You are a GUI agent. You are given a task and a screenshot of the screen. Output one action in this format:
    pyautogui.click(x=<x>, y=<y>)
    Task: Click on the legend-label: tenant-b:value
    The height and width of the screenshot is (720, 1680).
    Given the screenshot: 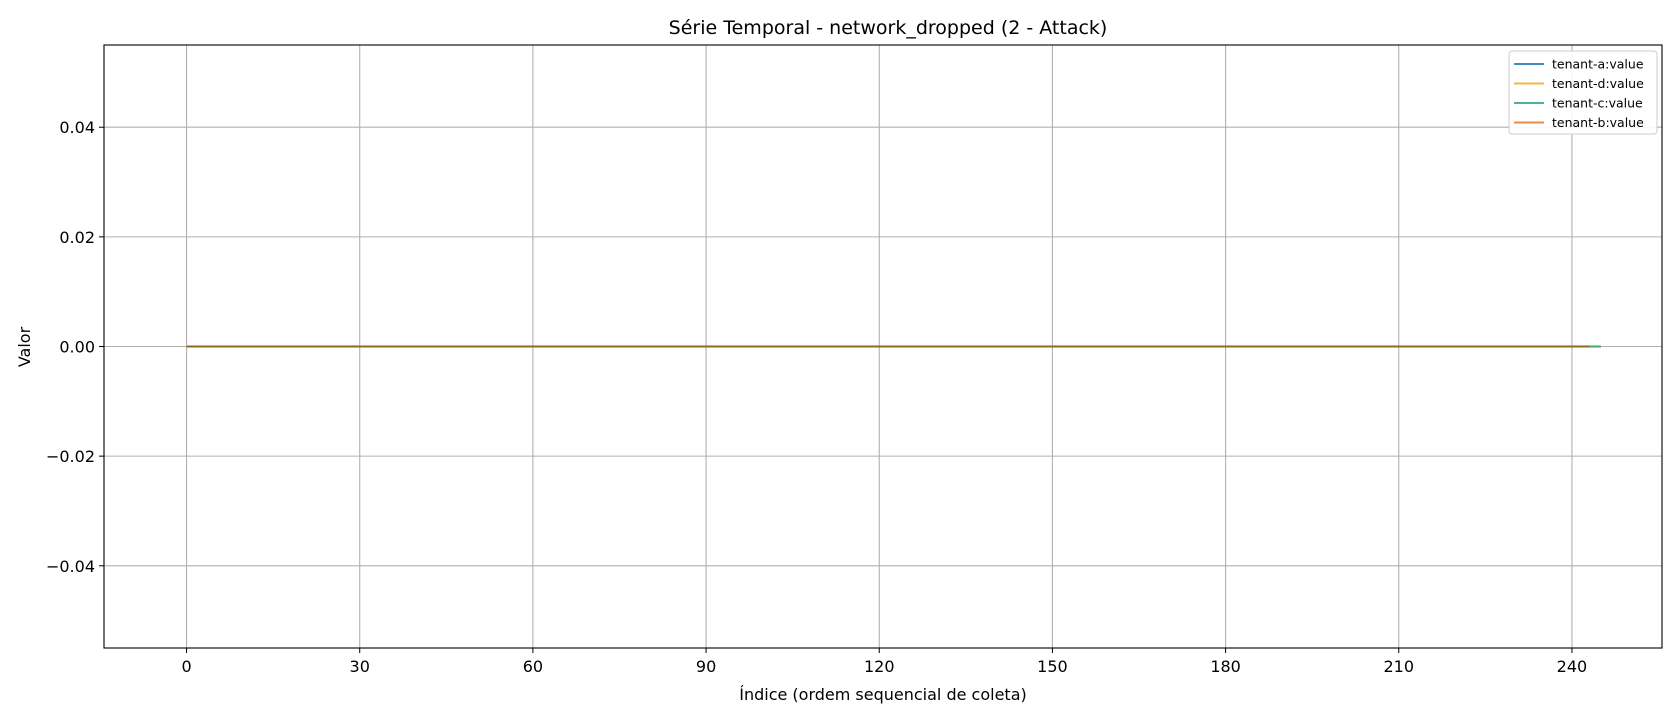 What is the action you would take?
    pyautogui.click(x=1598, y=122)
    